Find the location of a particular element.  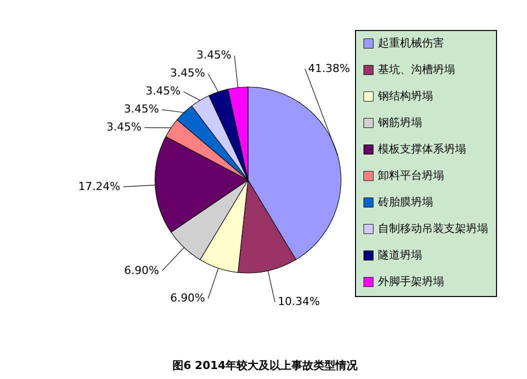

legend-label: 起重机械伤害 is located at coordinates (411, 43).